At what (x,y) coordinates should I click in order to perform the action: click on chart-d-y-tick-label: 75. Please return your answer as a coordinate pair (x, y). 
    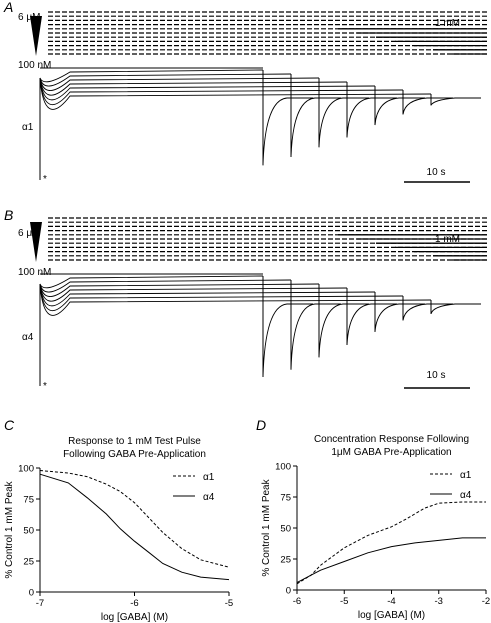
    Looking at the image, I should click on (285, 498).